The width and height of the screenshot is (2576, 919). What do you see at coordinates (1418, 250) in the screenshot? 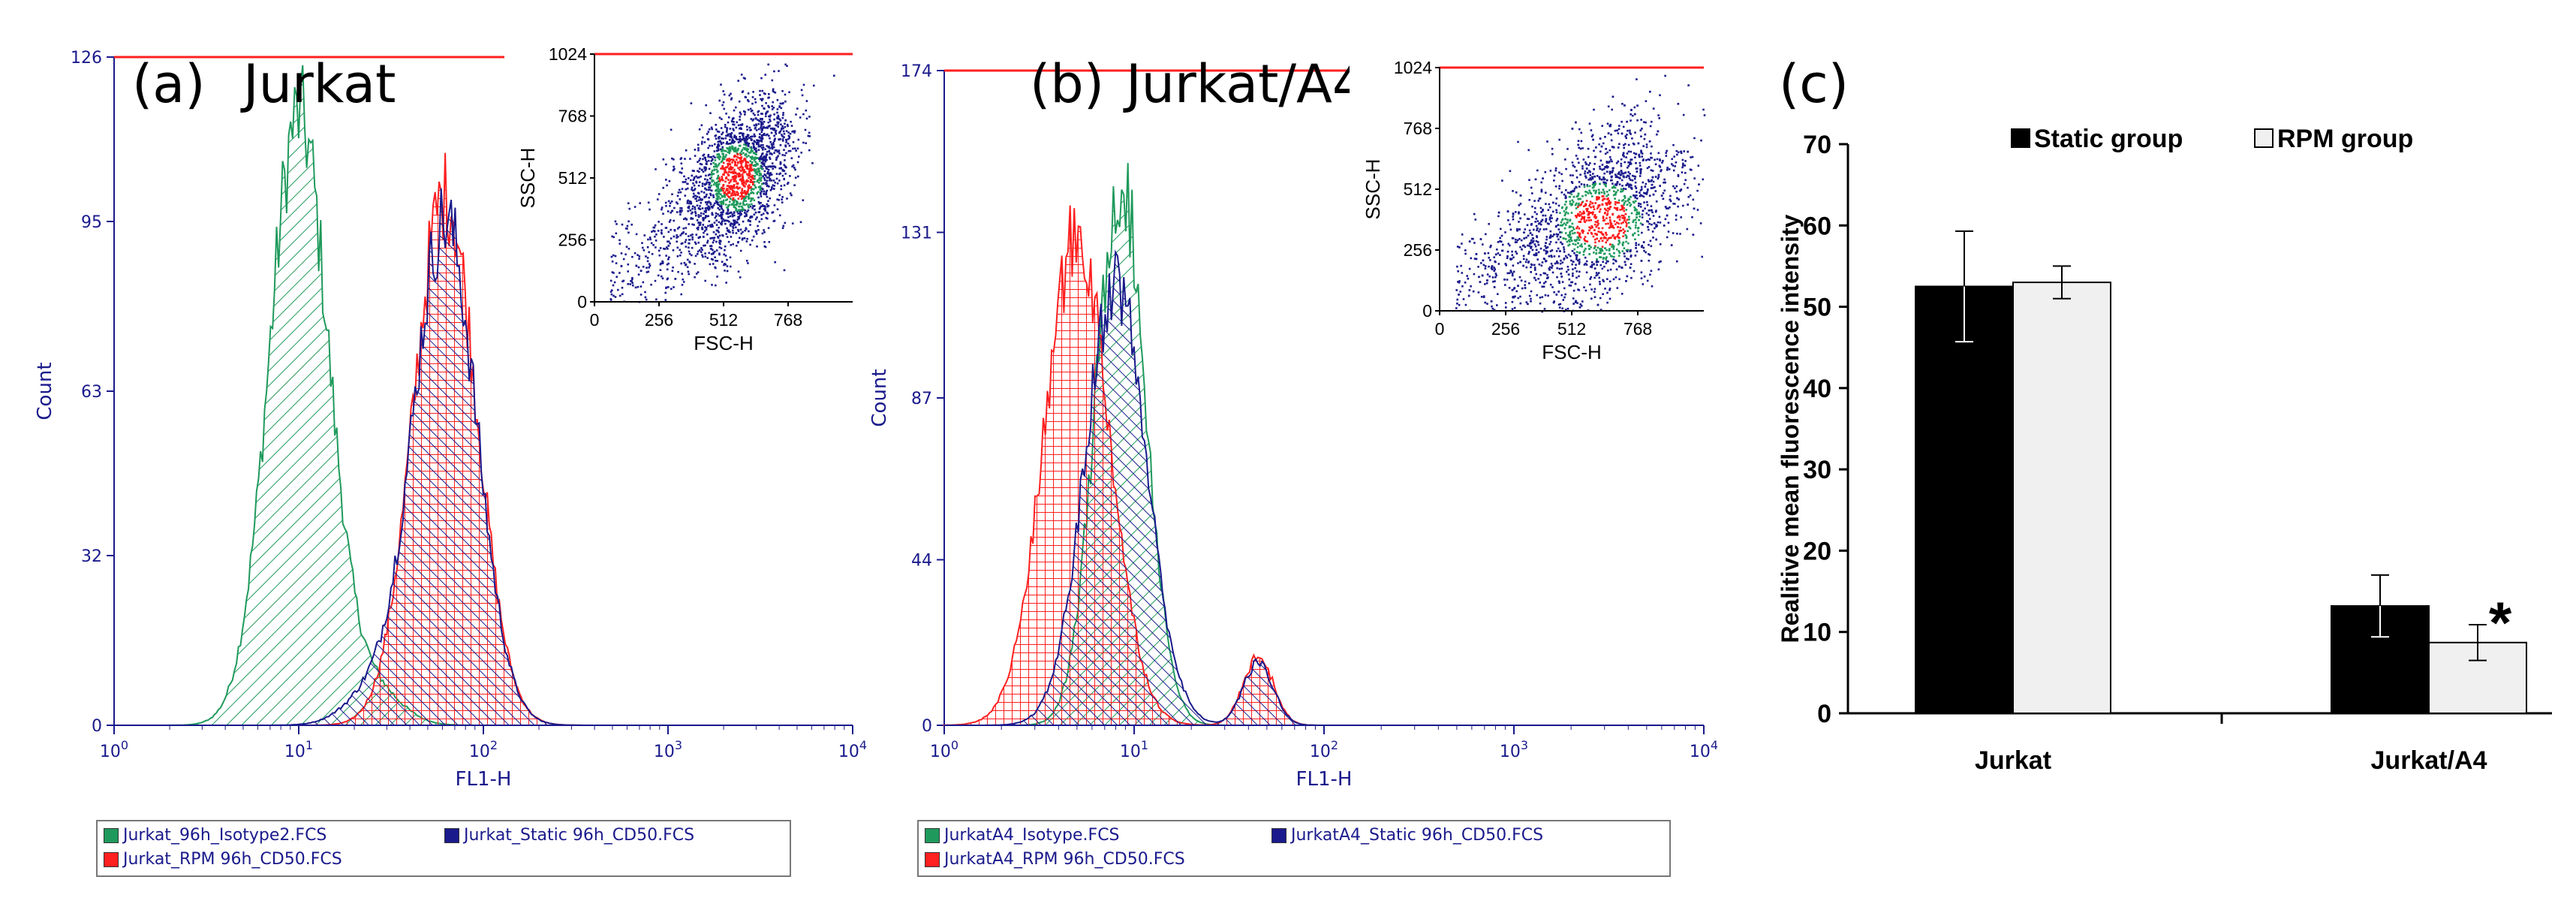
I see `b-inset-ytick-label-1: 256` at bounding box center [1418, 250].